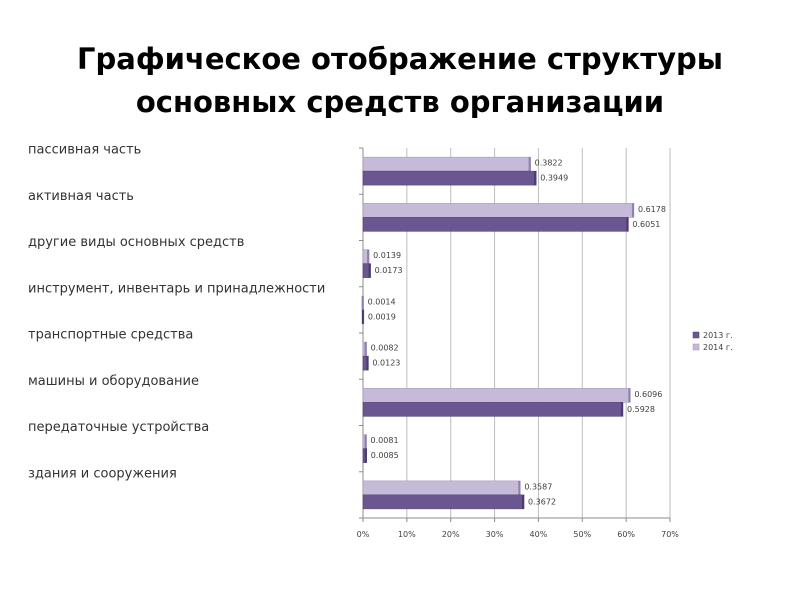  What do you see at coordinates (176, 288) in the screenshot?
I see `category-label: инструмент, инвентарь и принадлежности` at bounding box center [176, 288].